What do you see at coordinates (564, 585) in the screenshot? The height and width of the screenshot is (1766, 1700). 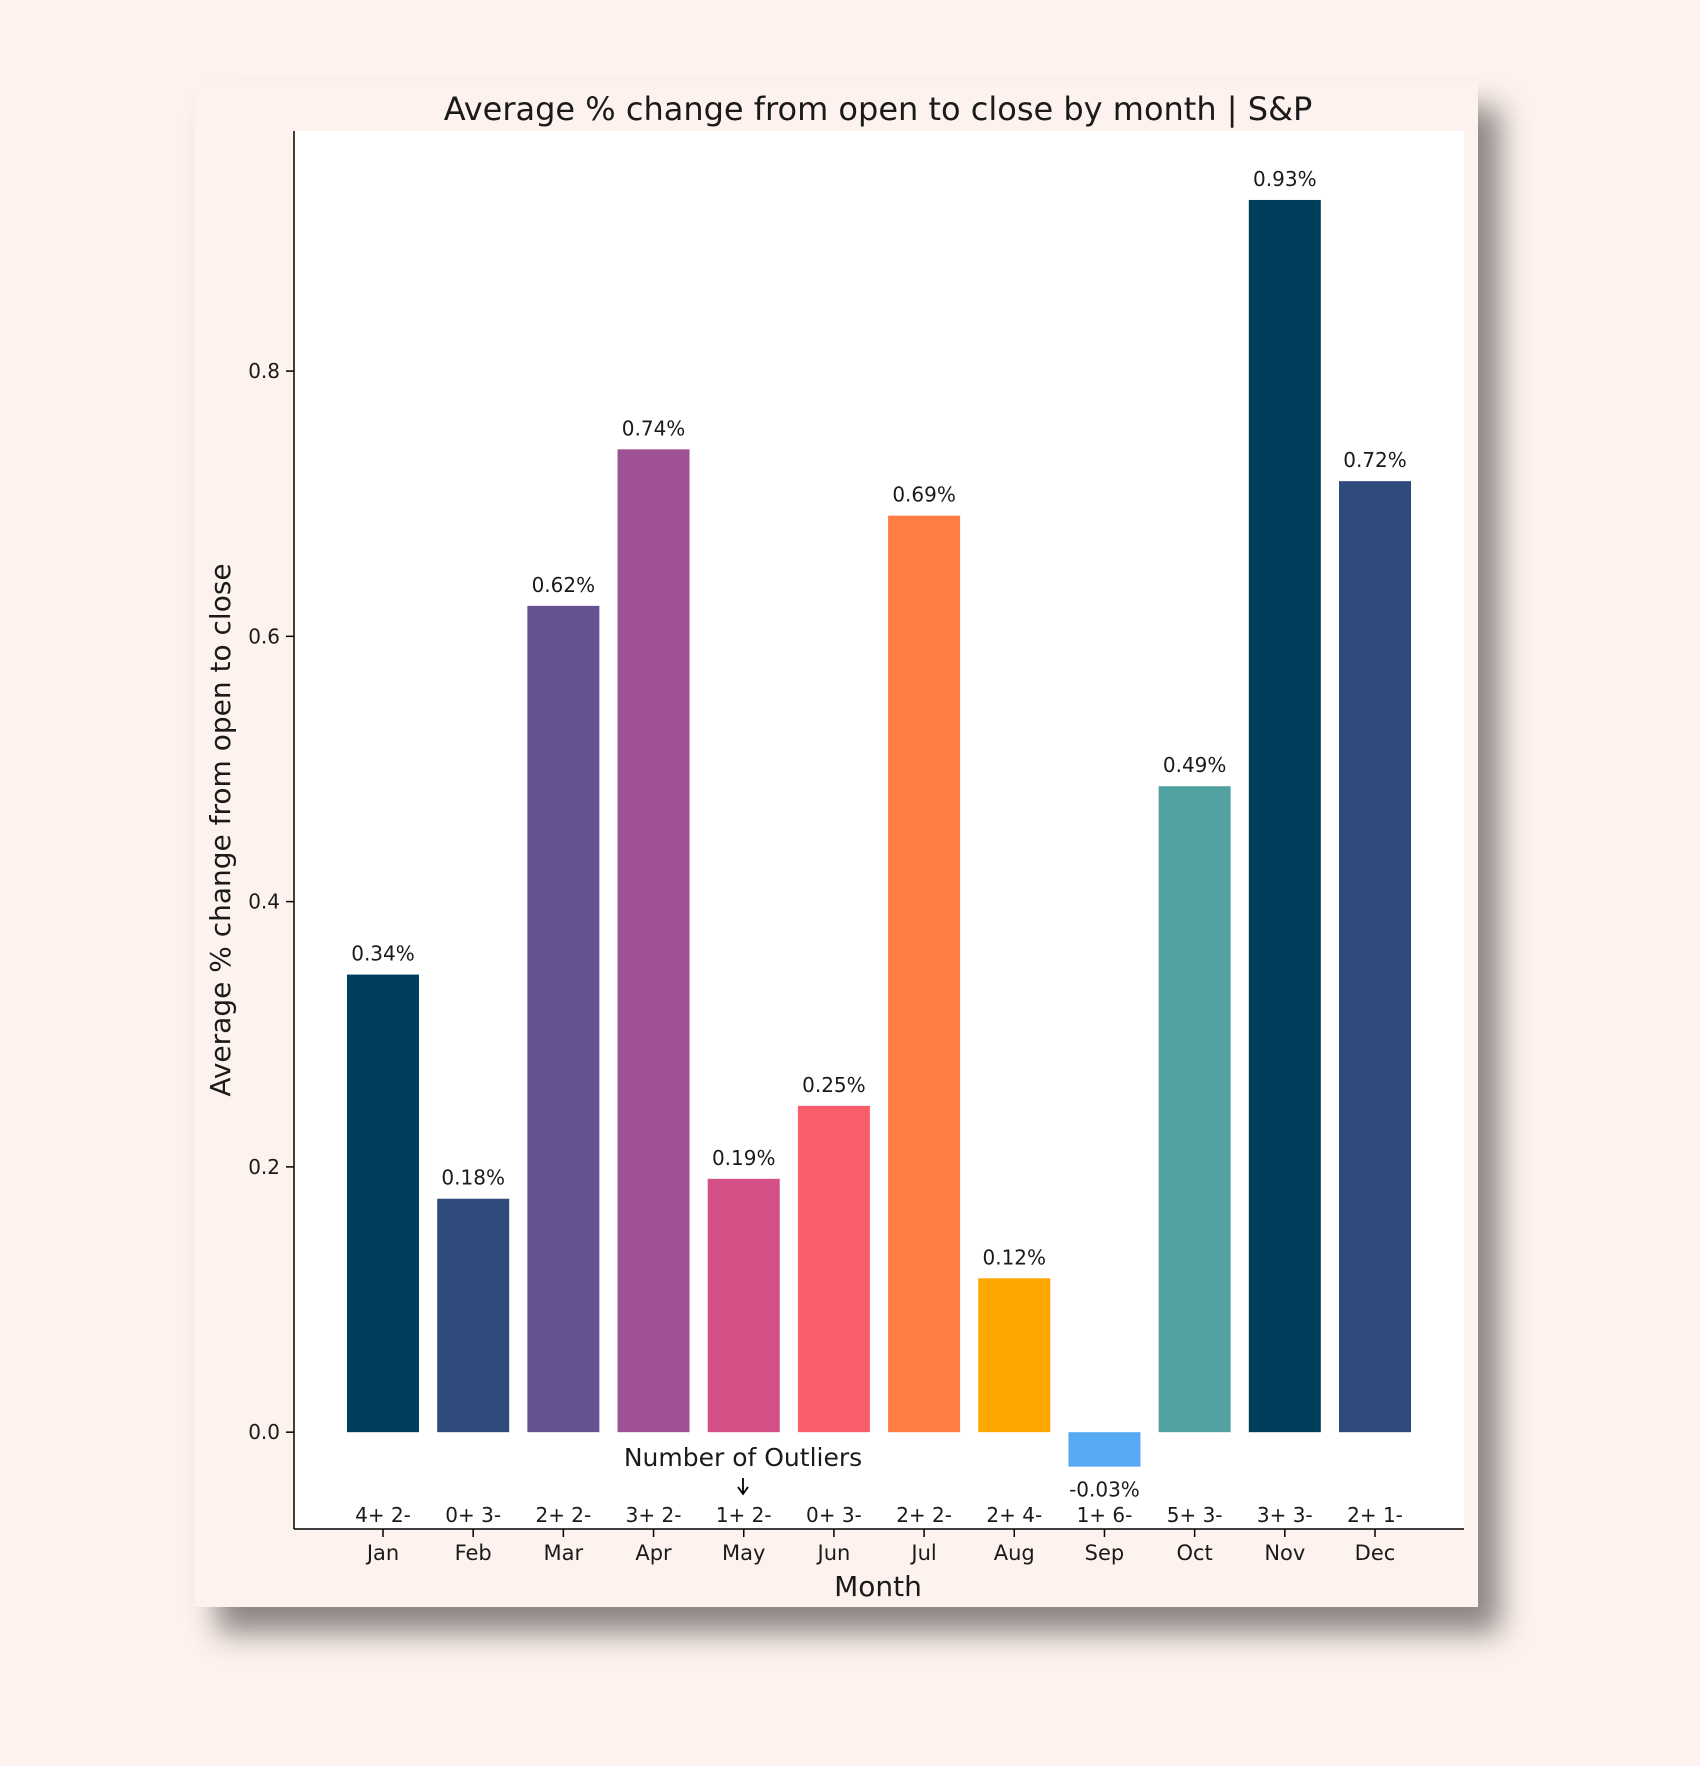 I see `value-label: 0.62%` at bounding box center [564, 585].